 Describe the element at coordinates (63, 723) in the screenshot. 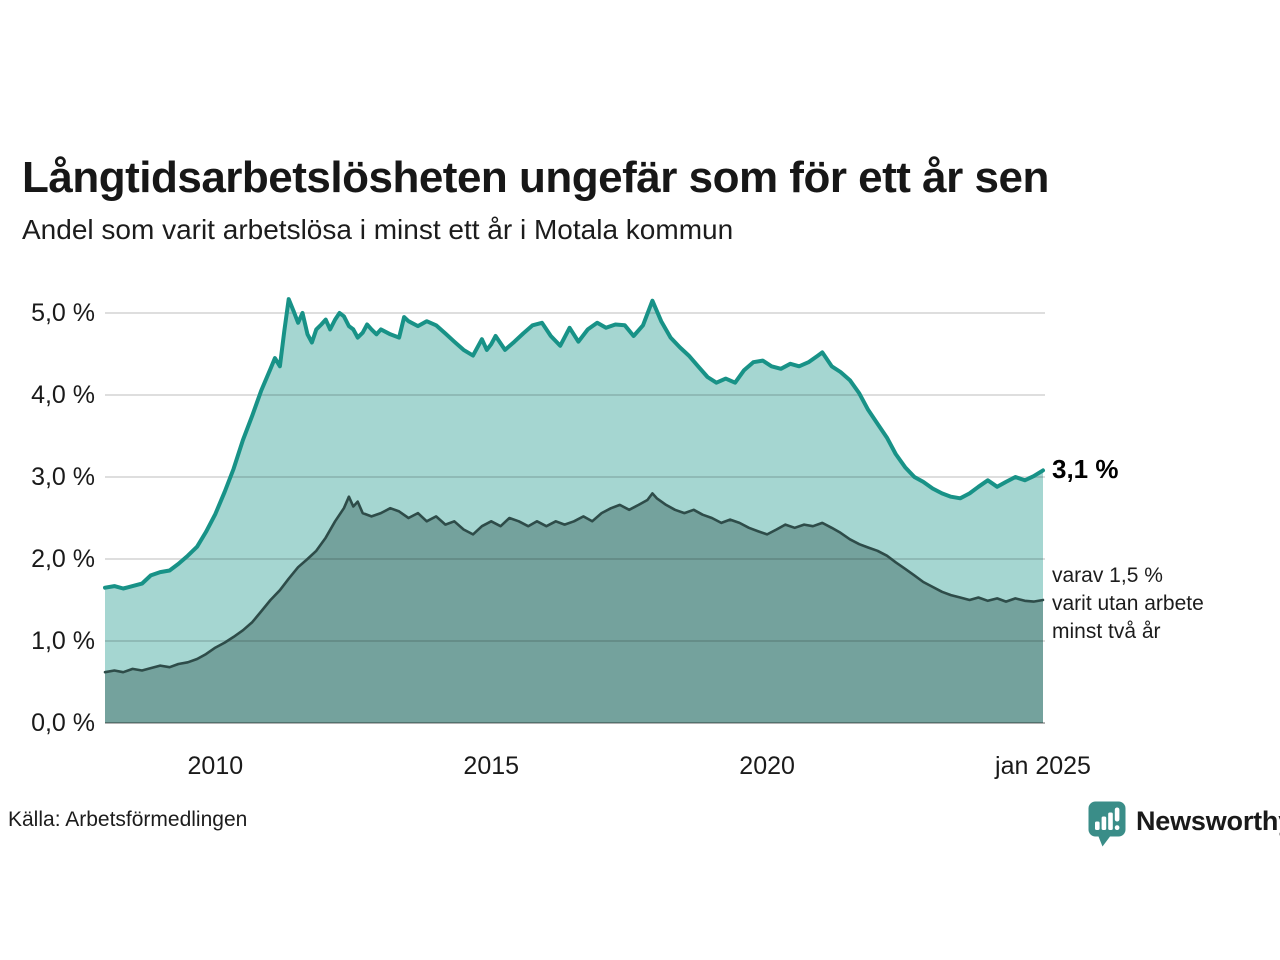

I see `y-tick-label: 0,0 %` at that location.